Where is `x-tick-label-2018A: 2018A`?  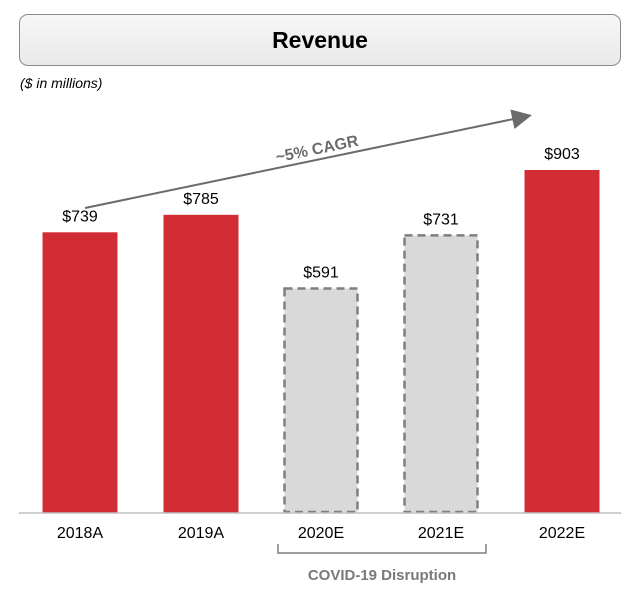 x-tick-label-2018A: 2018A is located at coordinates (80, 533).